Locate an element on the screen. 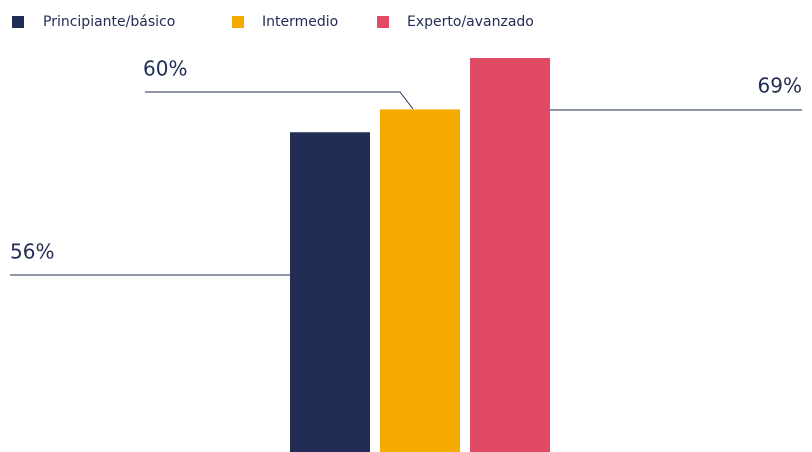 This screenshot has width=812, height=452. legend-label: Intermedio is located at coordinates (300, 22).